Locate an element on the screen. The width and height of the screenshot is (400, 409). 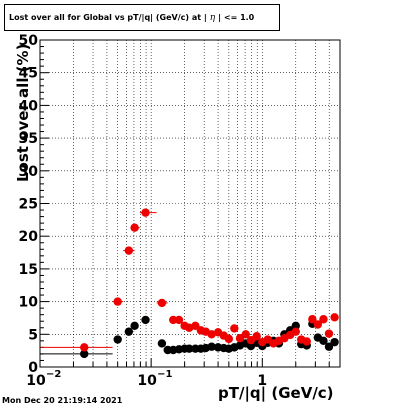
y-tick-label: 5 is located at coordinates (33, 335).